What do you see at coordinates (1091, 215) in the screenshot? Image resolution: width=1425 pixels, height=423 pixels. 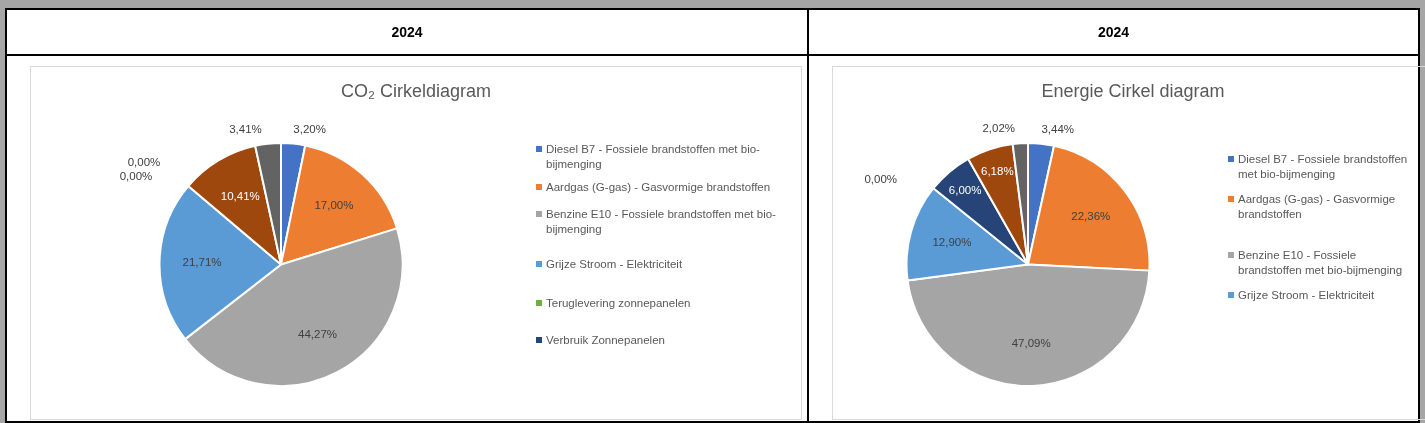 I see `data-label: 22,36%` at bounding box center [1091, 215].